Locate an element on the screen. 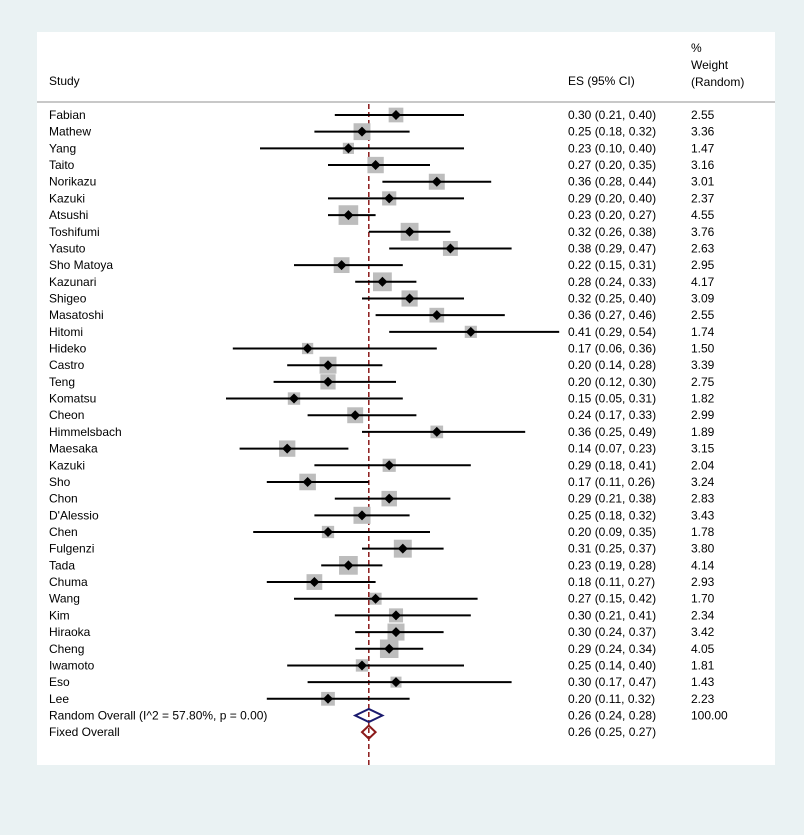 The width and height of the screenshot is (804, 835). study-name: Hideko is located at coordinates (68, 349).